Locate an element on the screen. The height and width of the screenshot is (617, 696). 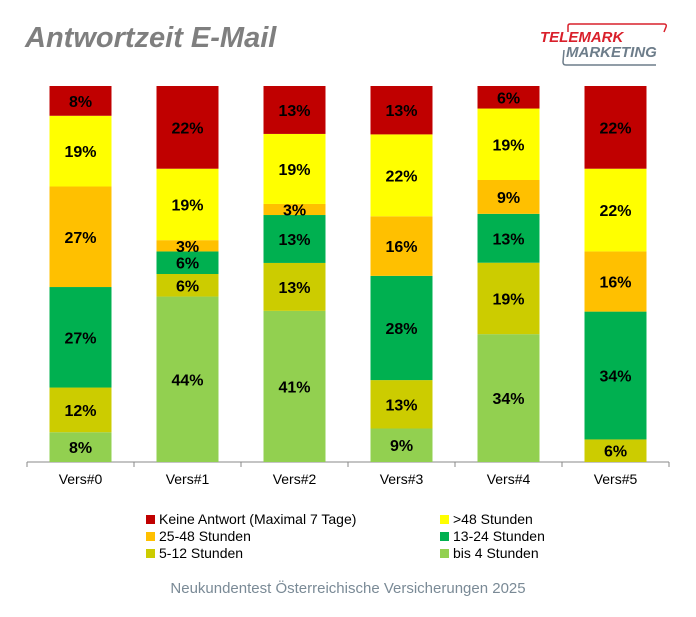
category-label: Vers#0 is located at coordinates (81, 479).